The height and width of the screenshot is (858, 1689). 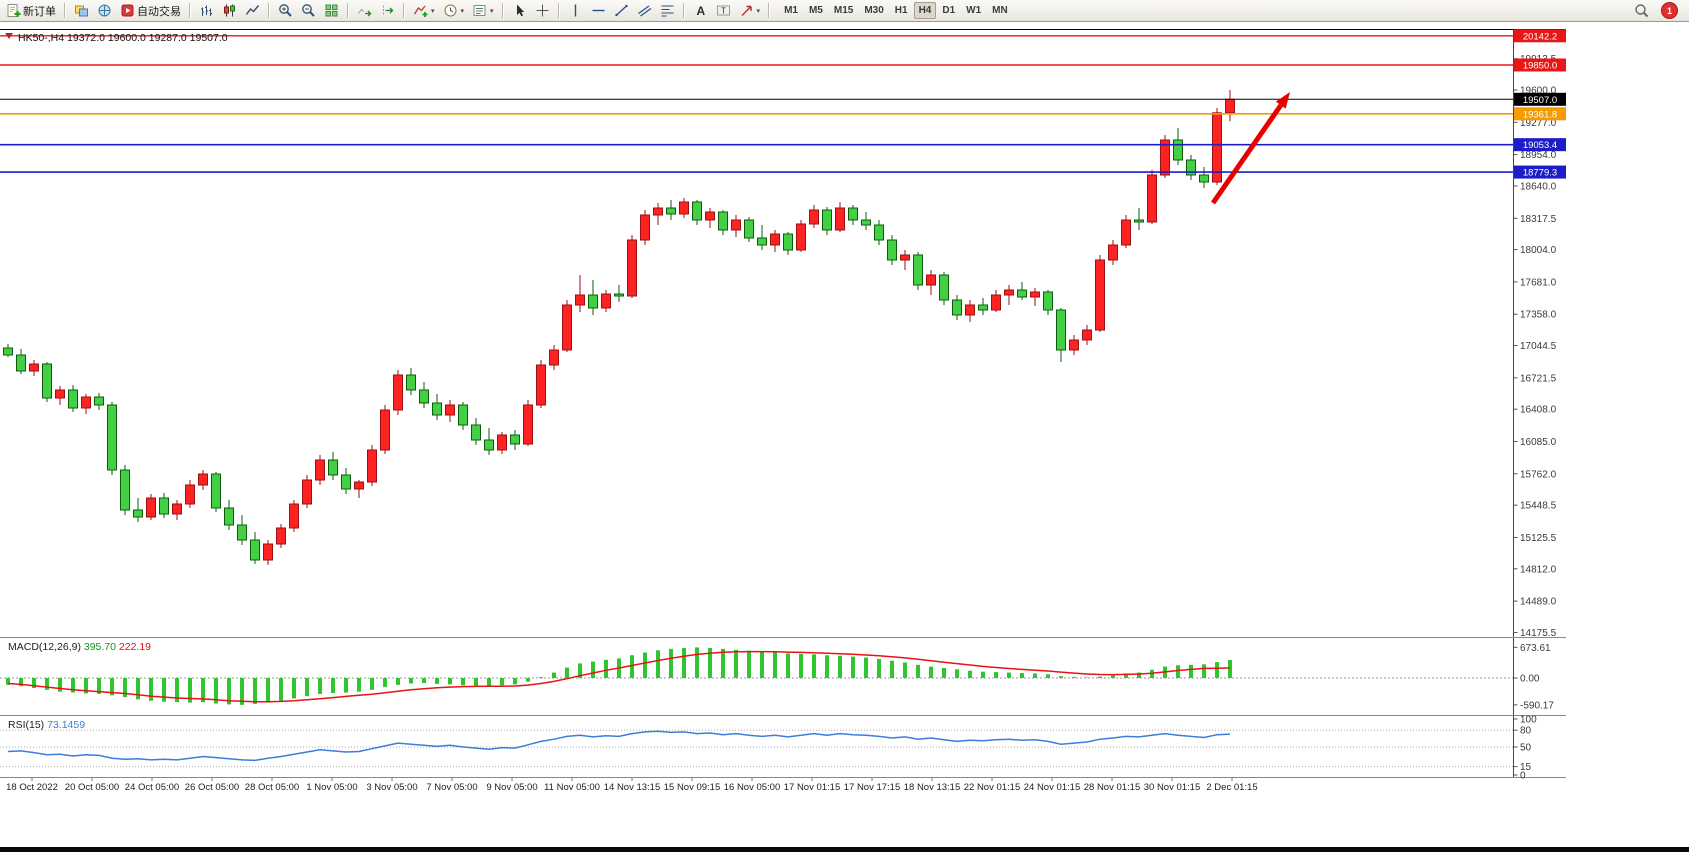 I want to click on chevron-down-icon: ▾, so click(x=462, y=11).